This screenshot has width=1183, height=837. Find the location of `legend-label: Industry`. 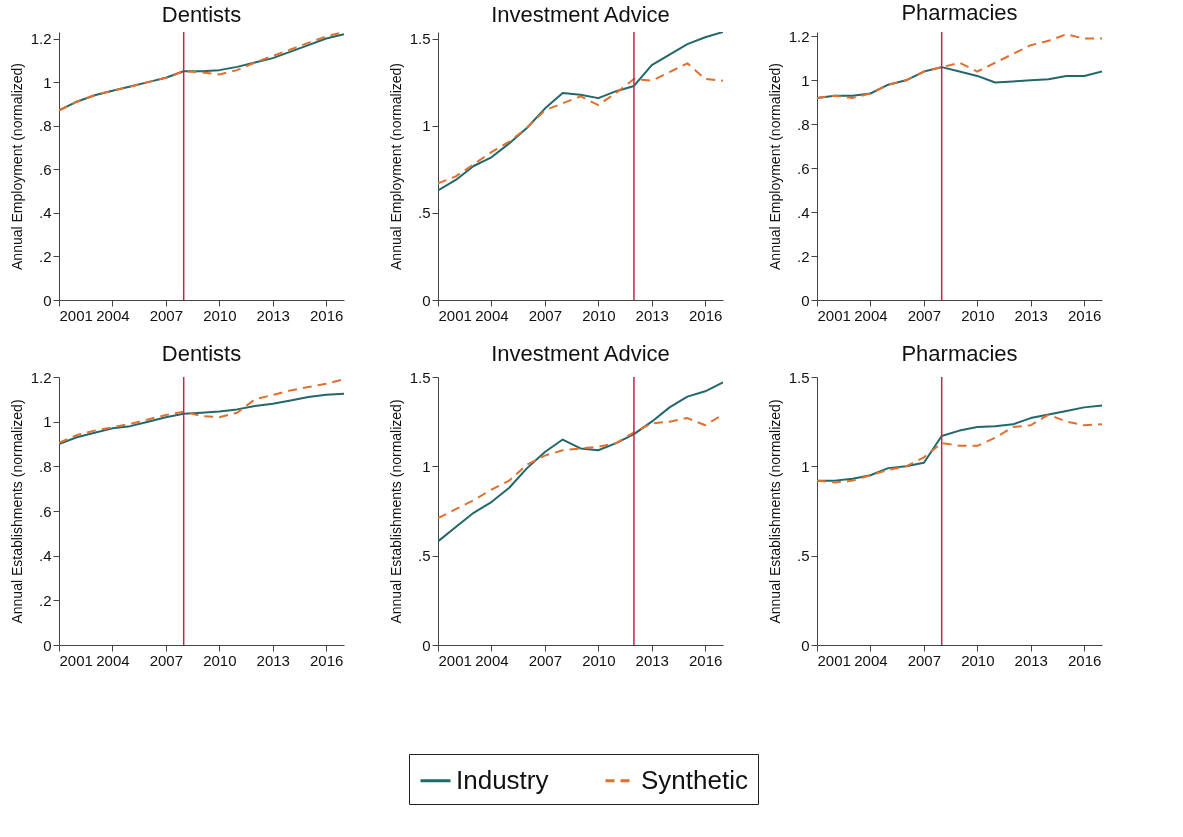

legend-label: Industry is located at coordinates (502, 779).